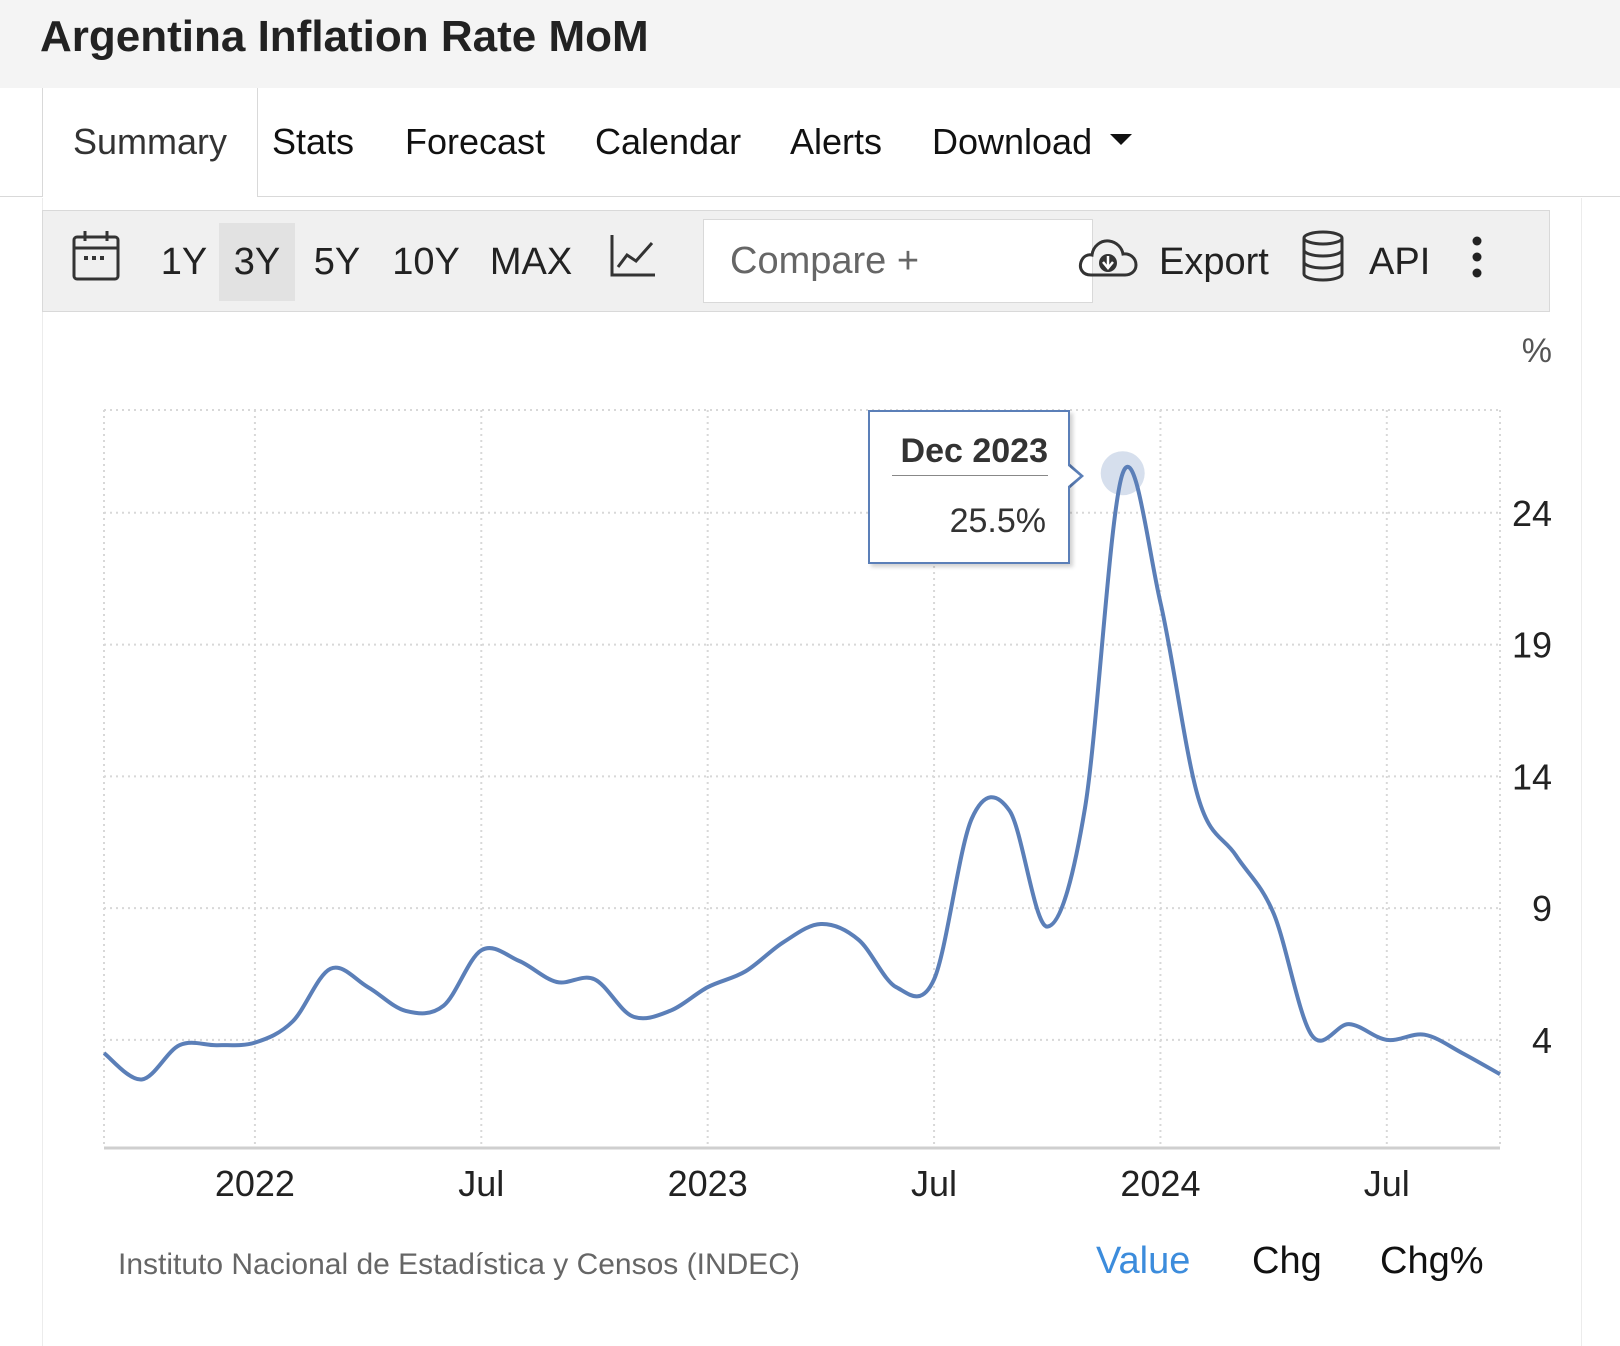 Image resolution: width=1620 pixels, height=1346 pixels. Describe the element at coordinates (1073, 476) in the screenshot. I see `tooltip-arrow-inner` at that location.